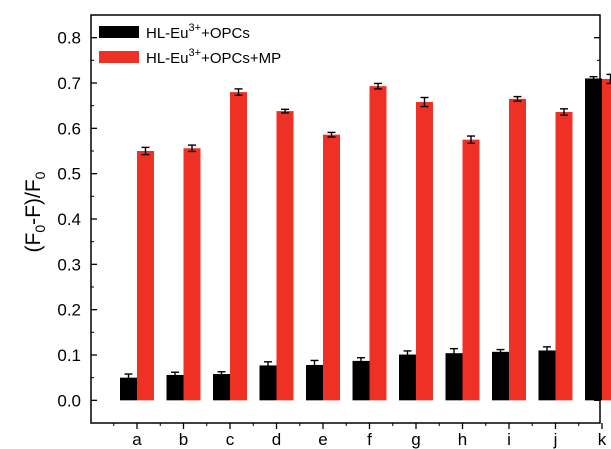 This screenshot has height=449, width=611. I want to click on legend-label-series-1: HL-Eu3++OPCs, so click(198, 32).